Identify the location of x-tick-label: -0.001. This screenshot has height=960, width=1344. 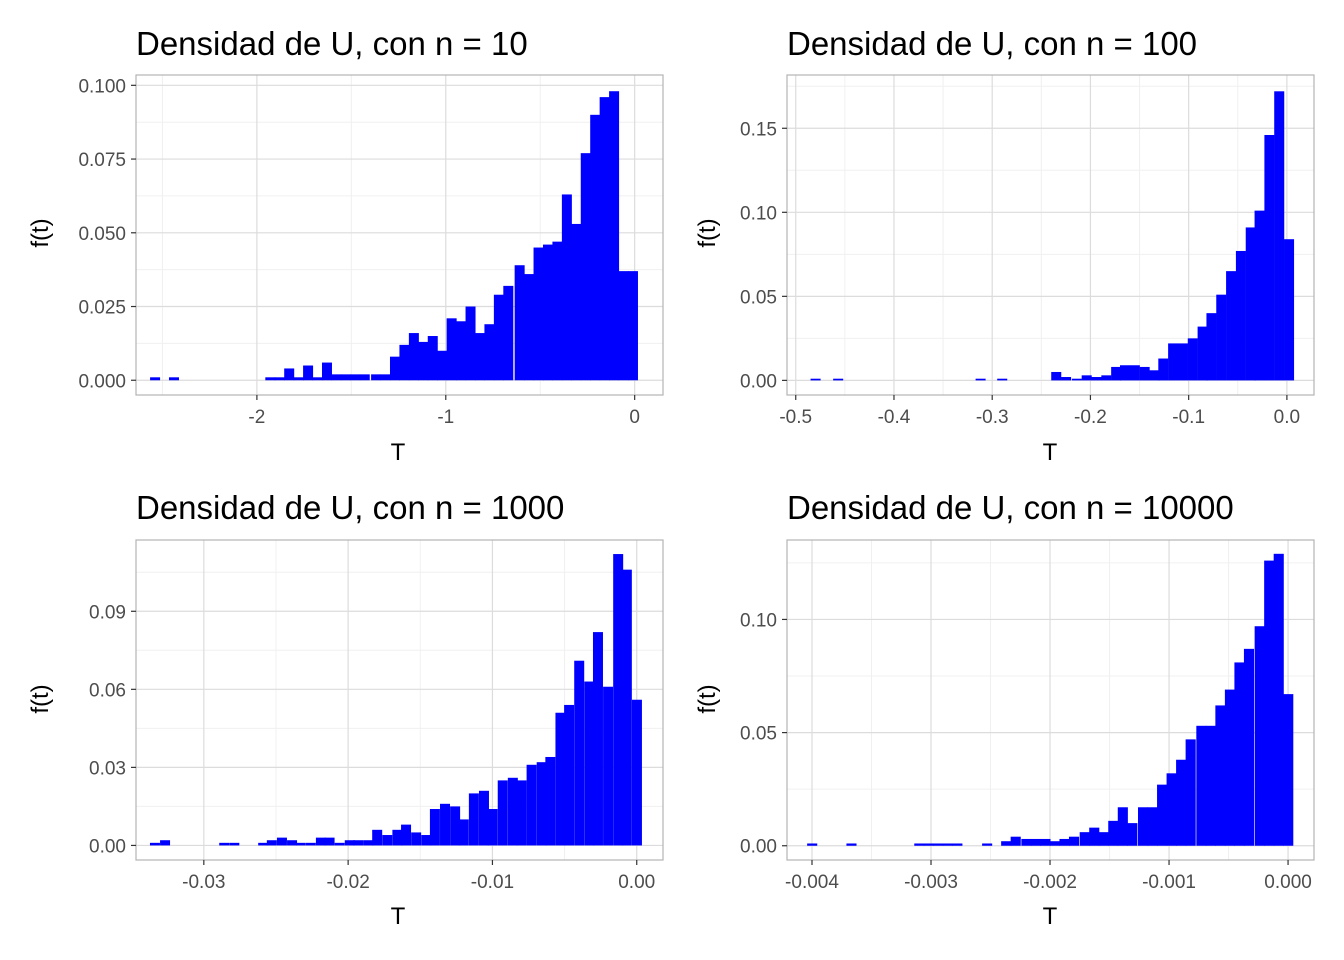
(1169, 882).